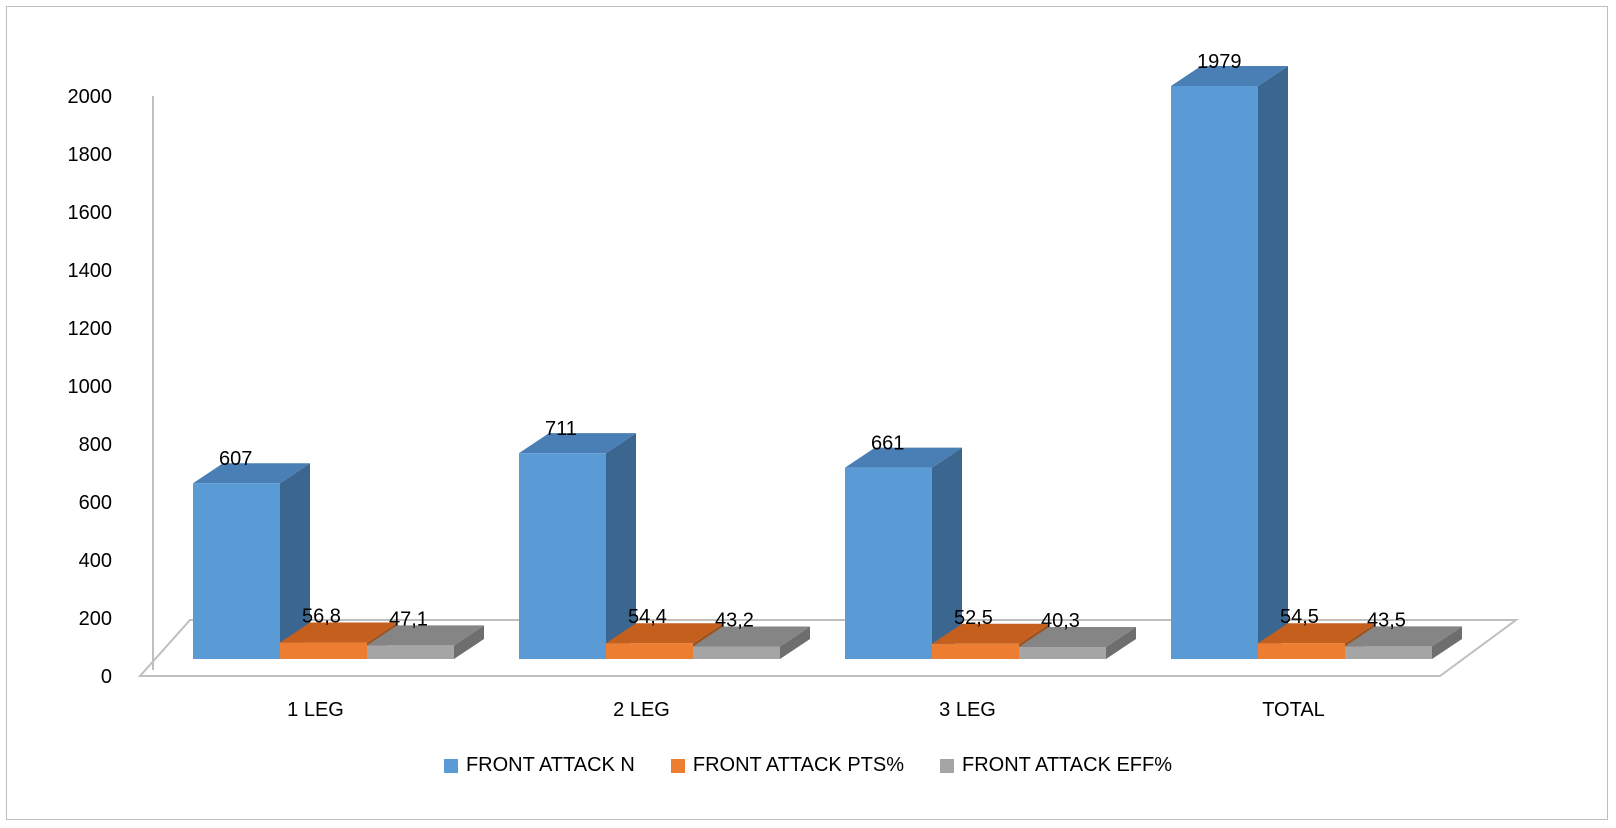  I want to click on chart-floor, so click(828, 648).